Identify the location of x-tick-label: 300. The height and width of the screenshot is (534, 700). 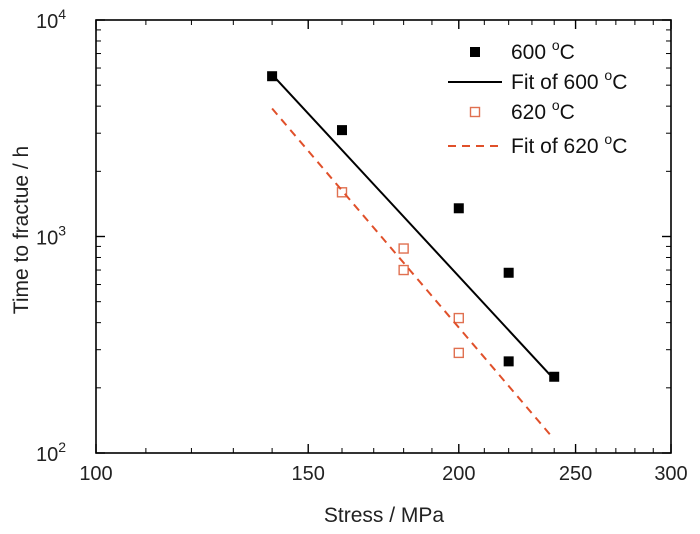
(670, 474).